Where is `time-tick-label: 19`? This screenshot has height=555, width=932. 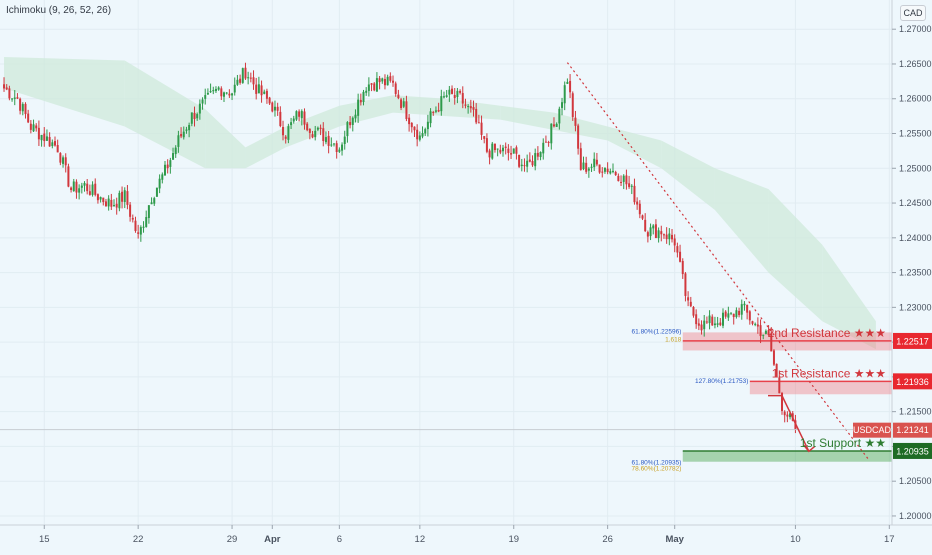
time-tick-label: 19 is located at coordinates (513, 539).